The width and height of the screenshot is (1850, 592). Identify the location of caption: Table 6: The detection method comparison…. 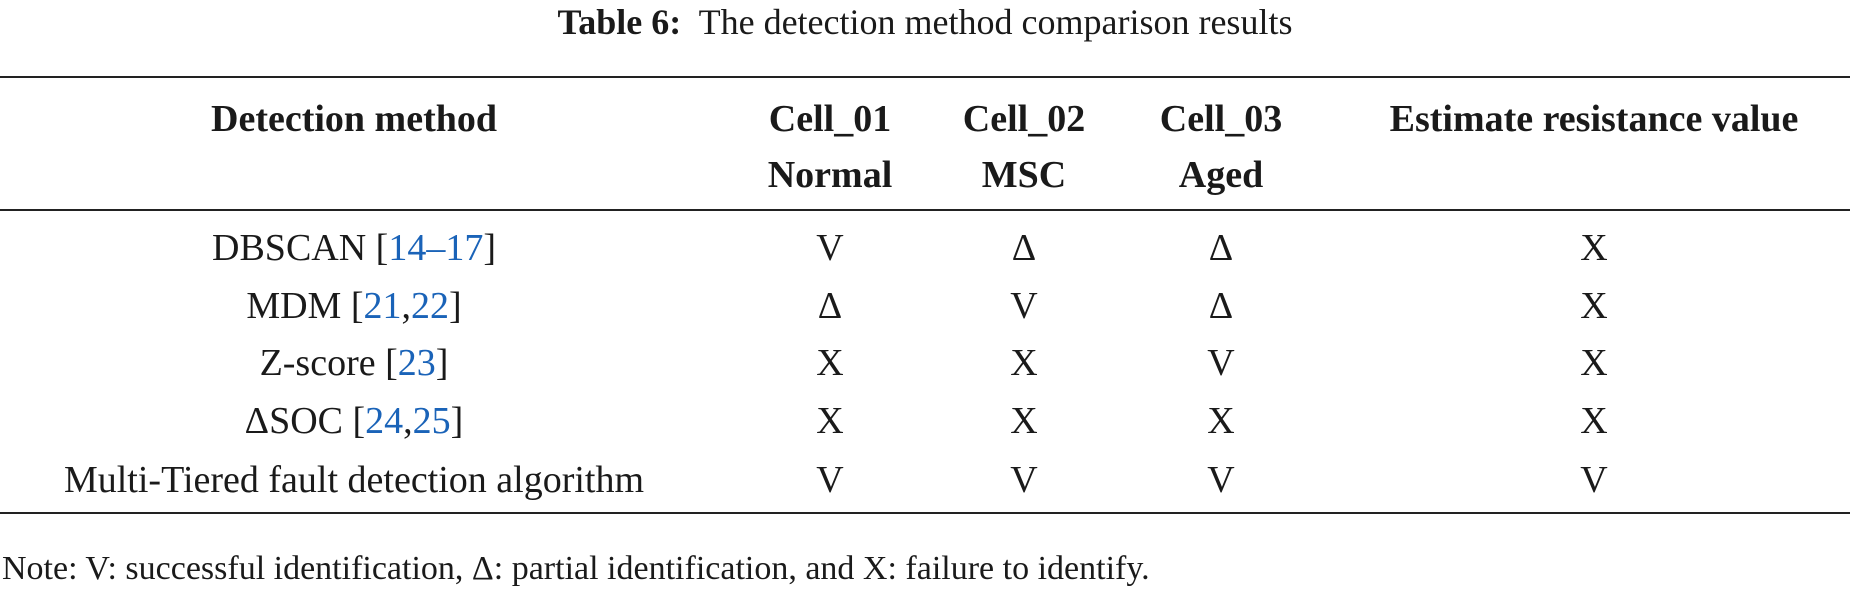
(925, 22).